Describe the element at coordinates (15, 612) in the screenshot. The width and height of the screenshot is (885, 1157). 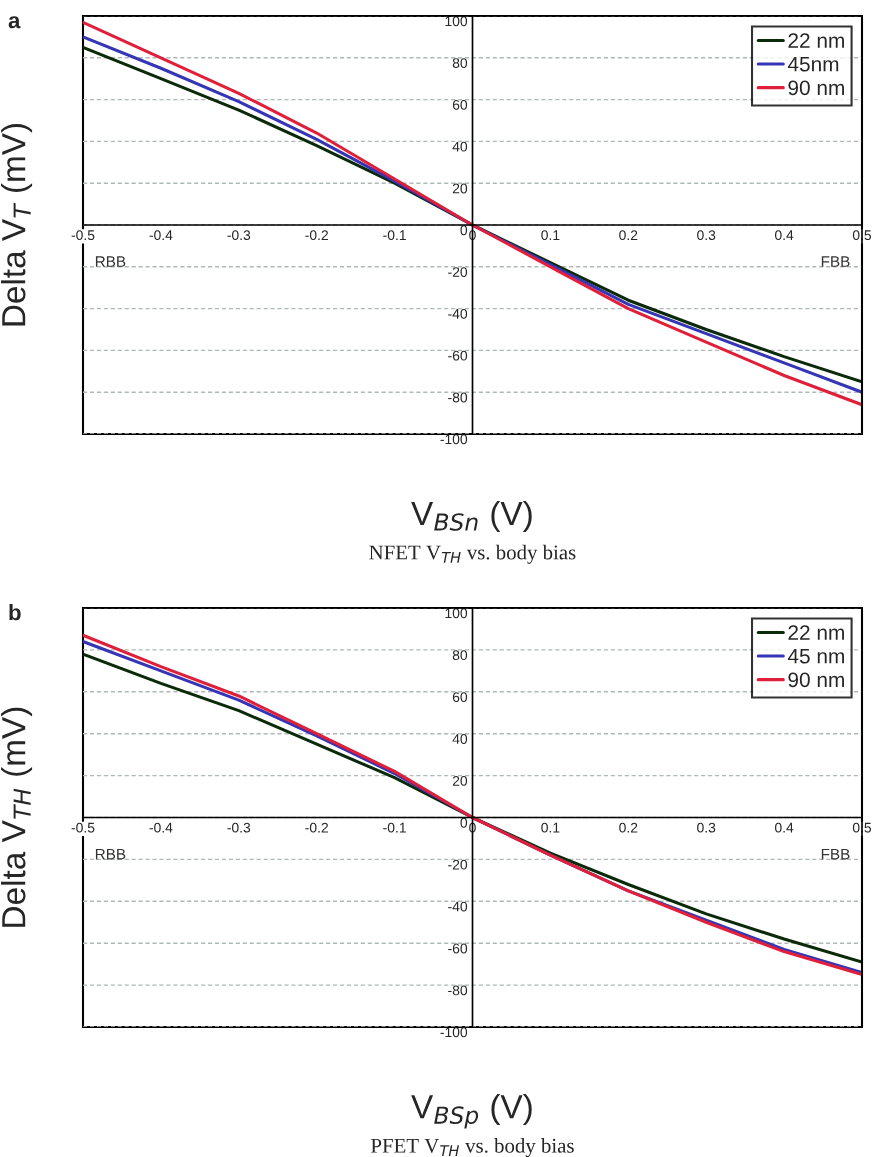
I see `chart-title: b` at that location.